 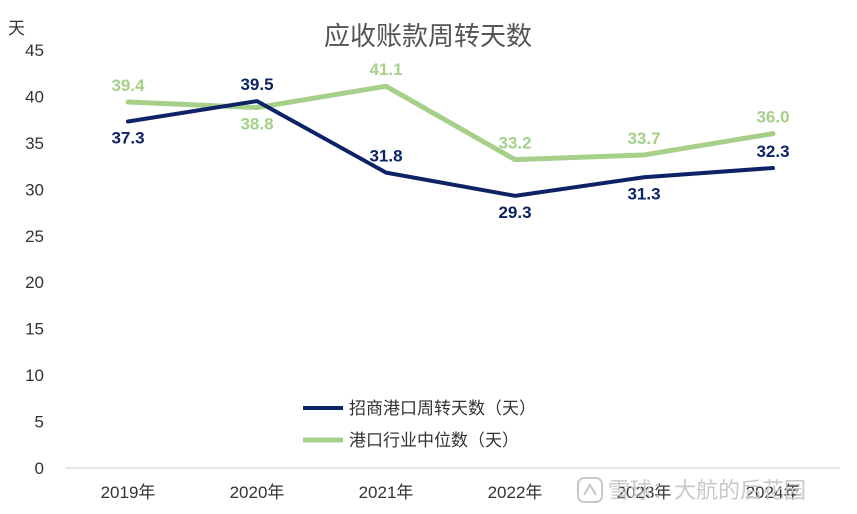 I want to click on y-tick-label: 5, so click(x=39, y=422).